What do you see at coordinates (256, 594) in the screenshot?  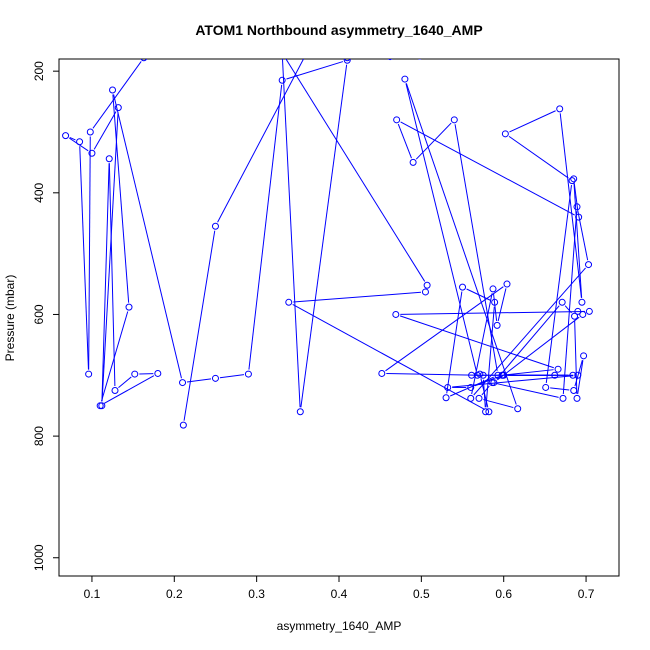 I see `x-tick-label: 0.3` at bounding box center [256, 594].